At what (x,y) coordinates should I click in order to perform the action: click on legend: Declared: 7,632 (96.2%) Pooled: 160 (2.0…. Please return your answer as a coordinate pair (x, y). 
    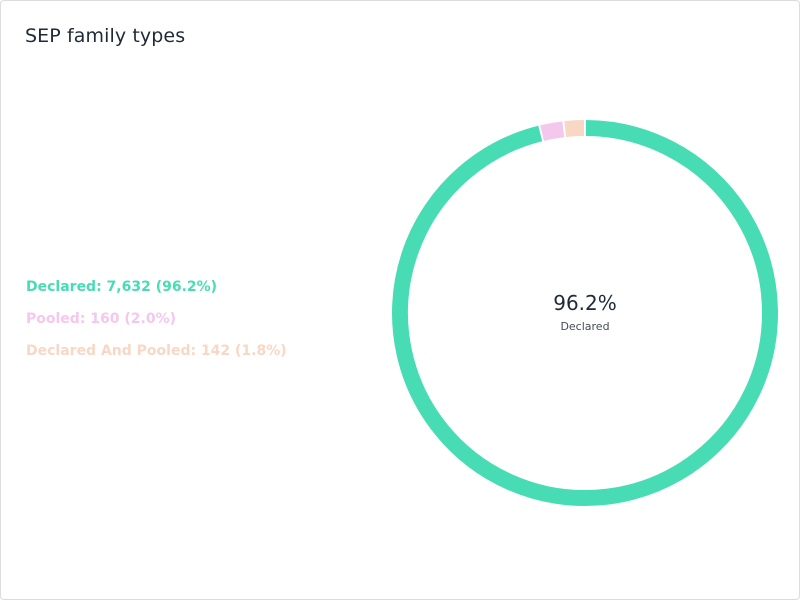
    Looking at the image, I should click on (156, 319).